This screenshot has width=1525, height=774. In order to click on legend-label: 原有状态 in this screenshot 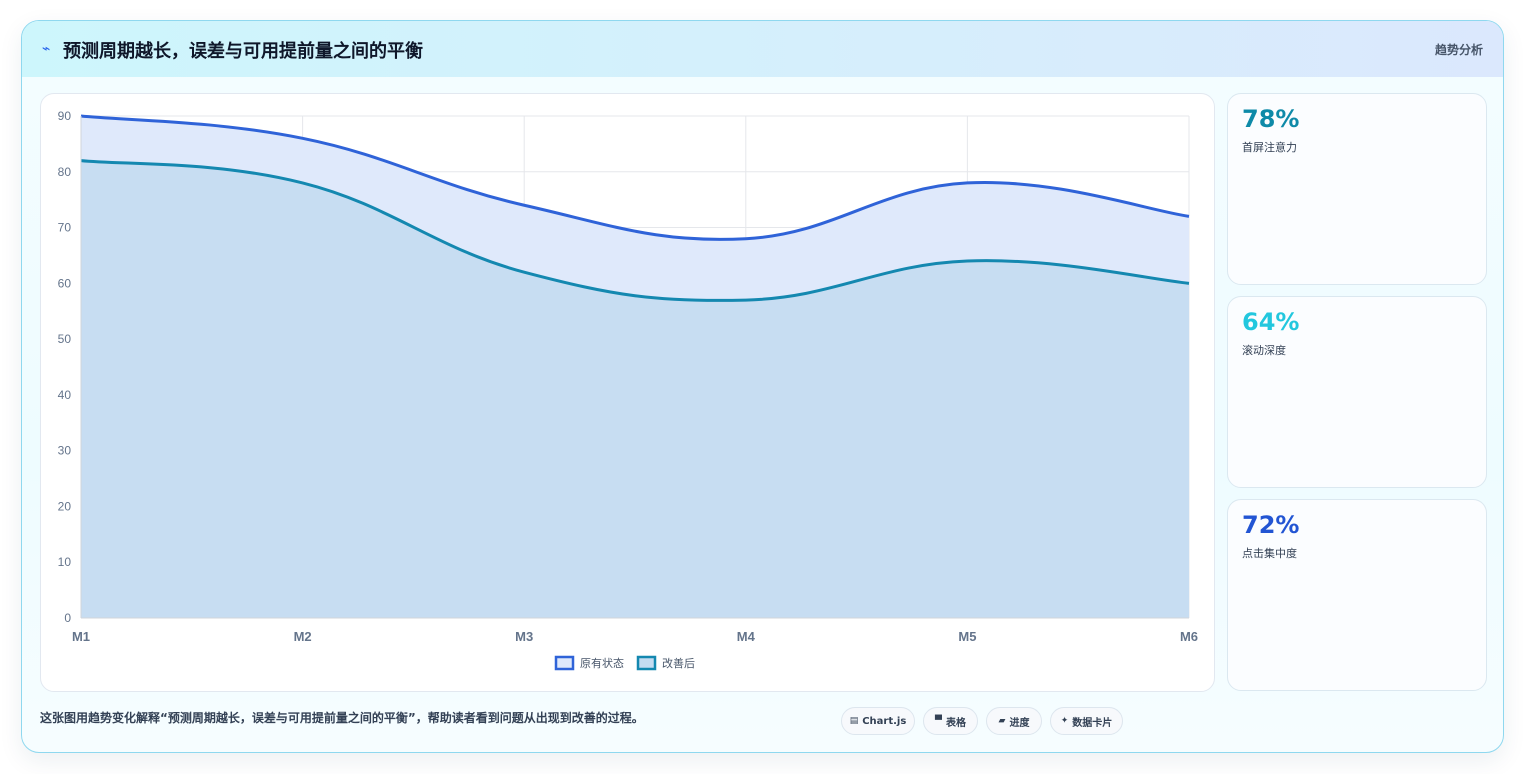, I will do `click(602, 663)`.